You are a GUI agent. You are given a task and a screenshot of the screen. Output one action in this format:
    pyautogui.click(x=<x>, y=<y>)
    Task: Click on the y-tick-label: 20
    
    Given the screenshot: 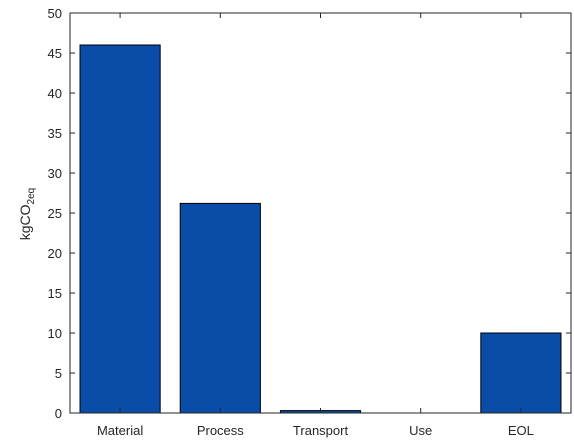 What is the action you would take?
    pyautogui.click(x=55, y=253)
    